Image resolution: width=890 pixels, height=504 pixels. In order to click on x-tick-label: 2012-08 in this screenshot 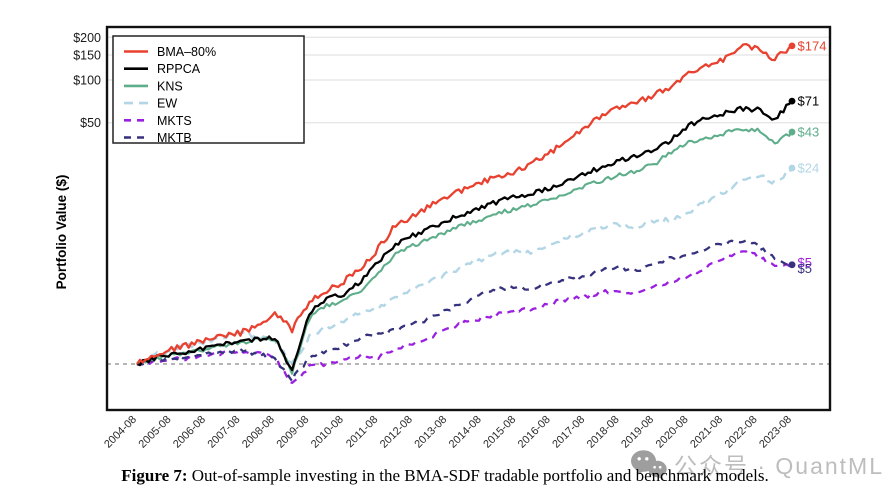, I will do `click(396, 432)`.